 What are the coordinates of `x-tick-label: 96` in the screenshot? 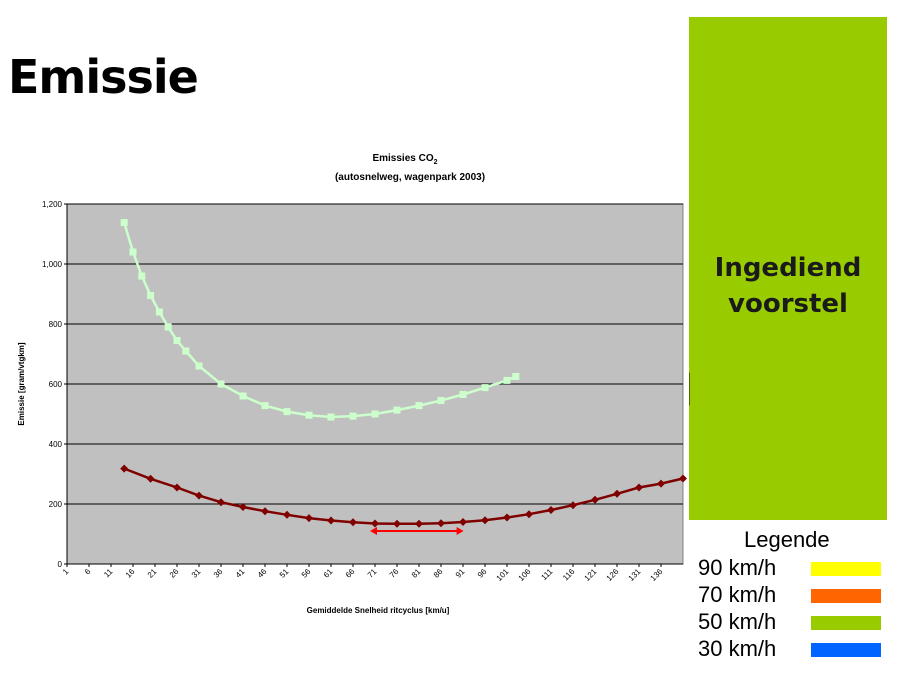 It's located at (482, 573).